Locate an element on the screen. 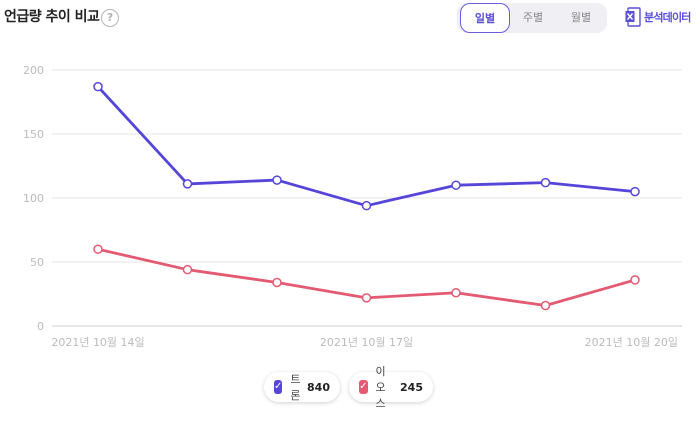  period-tab-group: 일별 주별 월별 is located at coordinates (532, 18).